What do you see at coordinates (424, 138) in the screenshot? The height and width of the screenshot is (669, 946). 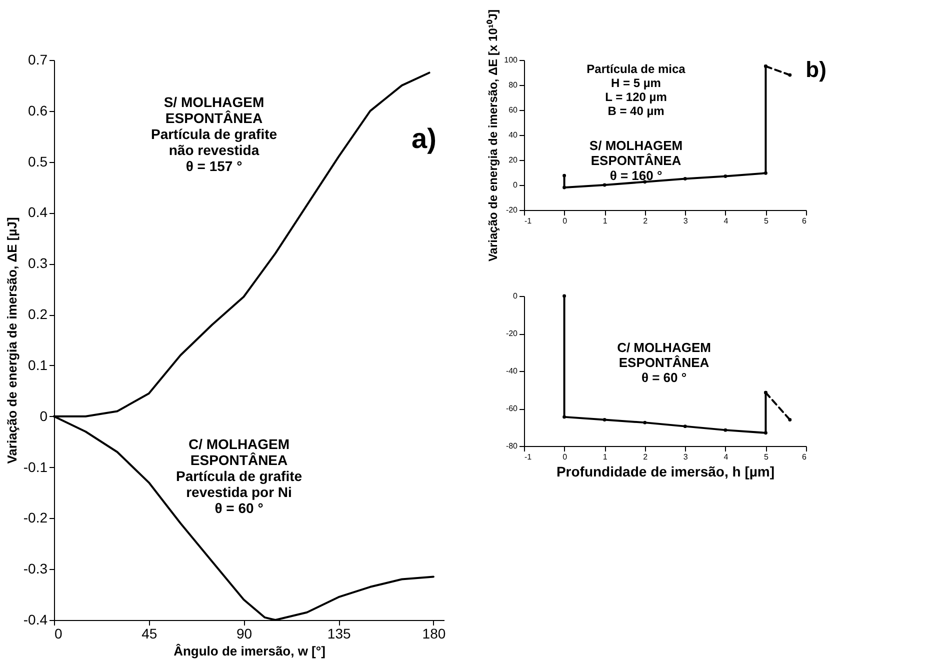 I see `annotation: a)` at bounding box center [424, 138].